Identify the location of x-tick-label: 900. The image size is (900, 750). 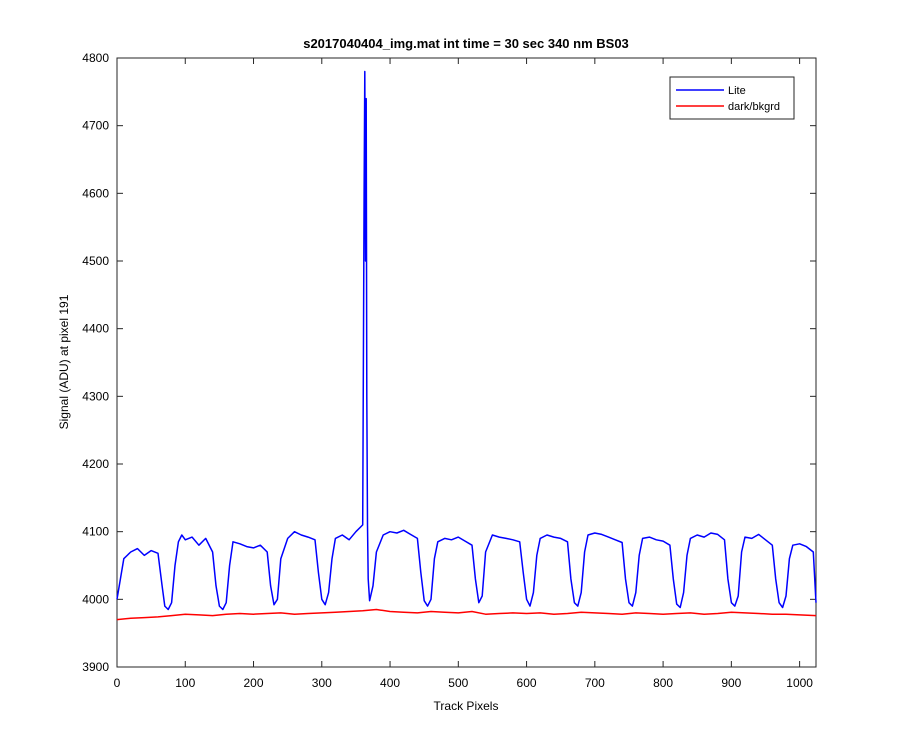
(731, 683).